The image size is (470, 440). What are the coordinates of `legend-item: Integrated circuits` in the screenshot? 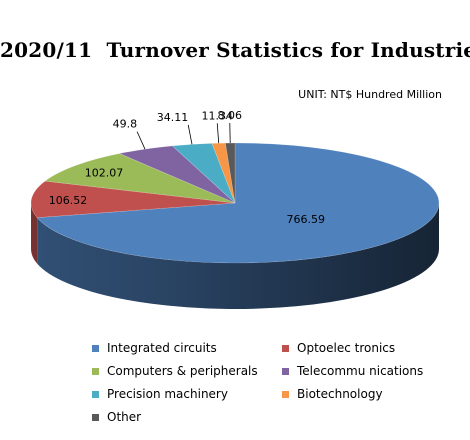 It's located at (187, 348).